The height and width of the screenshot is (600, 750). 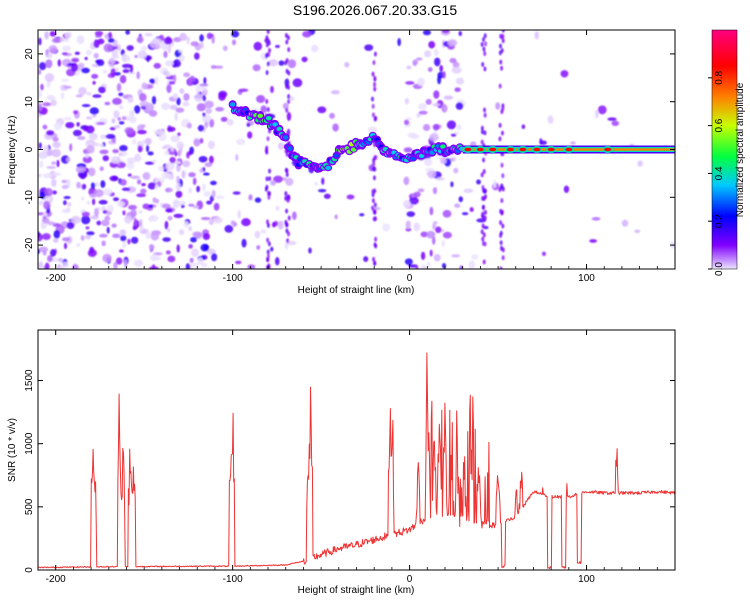 I want to click on spectrogram-ridge-cell, so click(x=260, y=116).